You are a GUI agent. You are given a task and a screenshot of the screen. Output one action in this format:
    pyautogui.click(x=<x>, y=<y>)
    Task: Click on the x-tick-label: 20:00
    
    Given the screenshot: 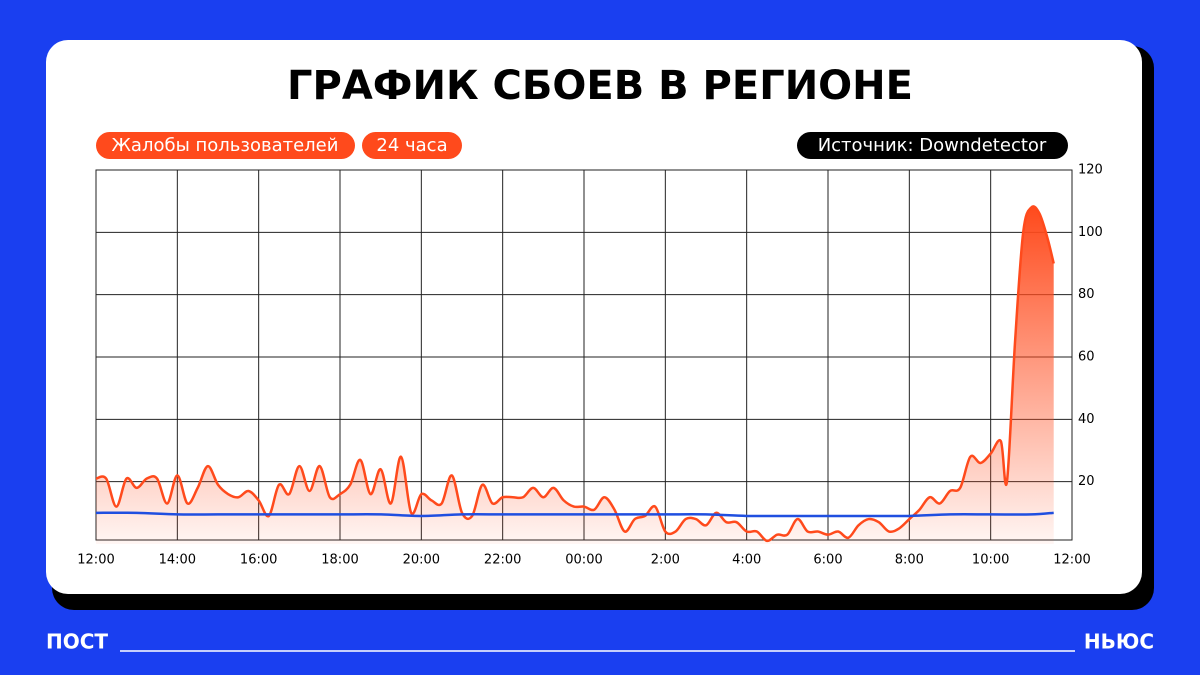 What is the action you would take?
    pyautogui.click(x=421, y=560)
    